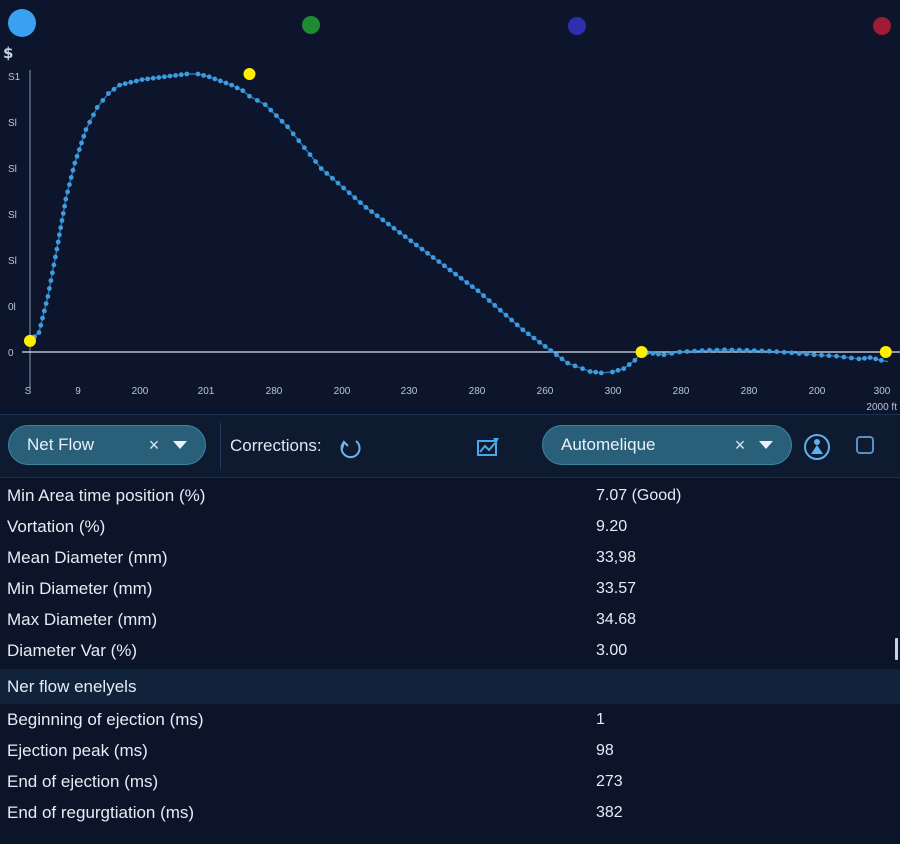  I want to click on green-dot, so click(311, 25).